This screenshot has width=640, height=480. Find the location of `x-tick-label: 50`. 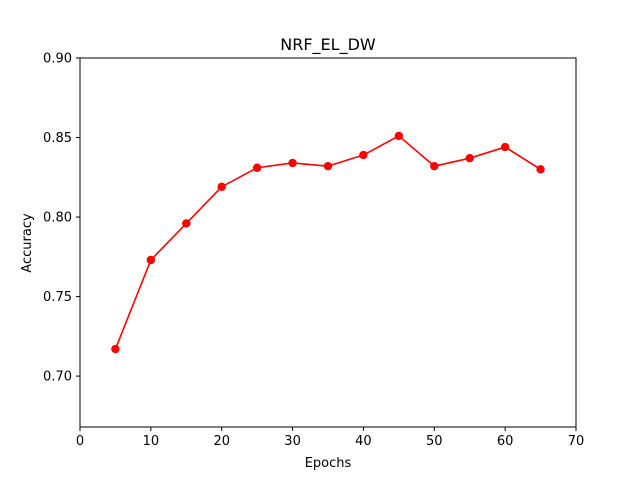

x-tick-label: 50 is located at coordinates (434, 441).